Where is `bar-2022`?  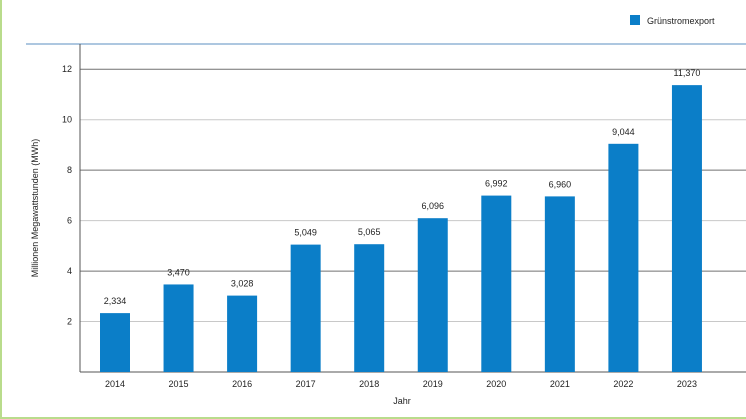
bar-2022 is located at coordinates (623, 257).